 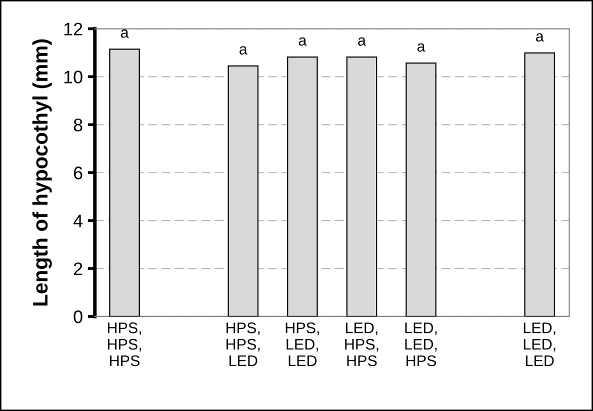 What do you see at coordinates (540, 344) in the screenshot?
I see `x-tick-label: LED, LED, LED` at bounding box center [540, 344].